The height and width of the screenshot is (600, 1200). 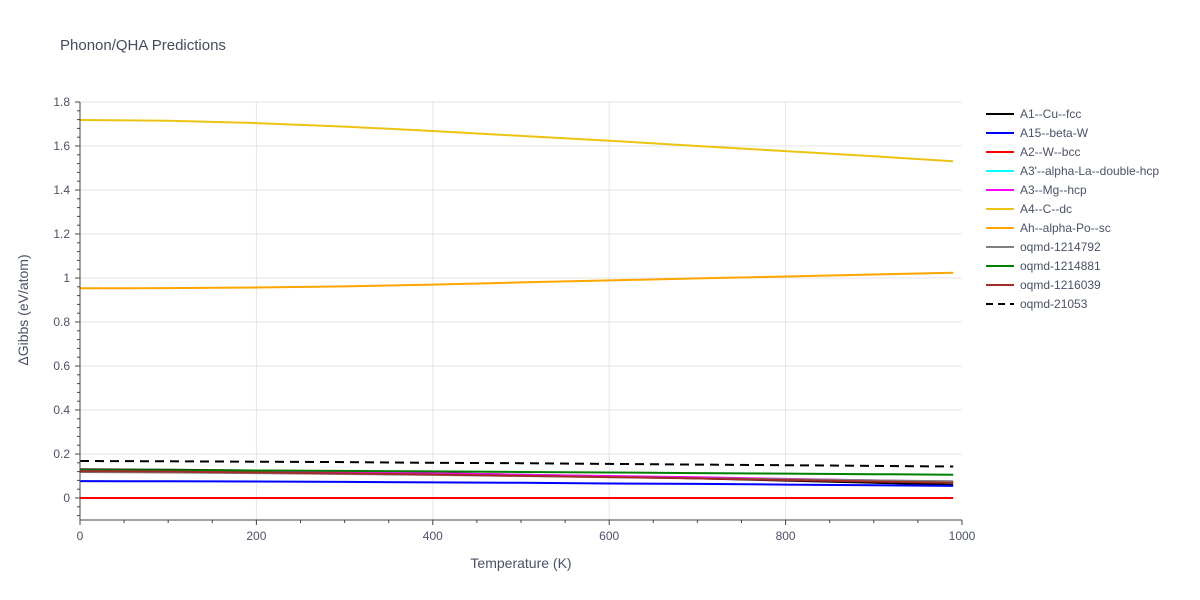 What do you see at coordinates (1050, 152) in the screenshot?
I see `legend-label: A2--W--bcc` at bounding box center [1050, 152].